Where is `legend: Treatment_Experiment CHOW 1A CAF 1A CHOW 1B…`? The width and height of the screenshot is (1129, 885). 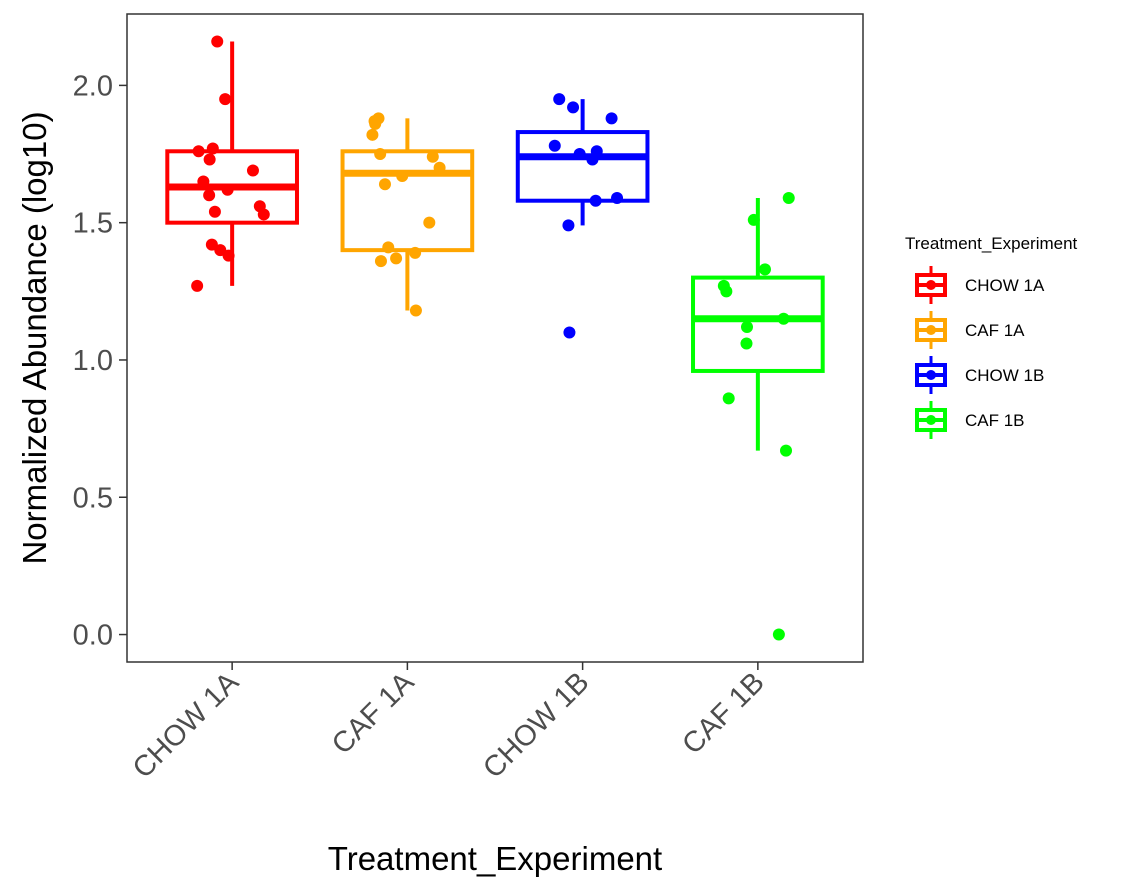 legend: Treatment_Experiment CHOW 1A CAF 1A CHOW 1B… is located at coordinates (991, 336).